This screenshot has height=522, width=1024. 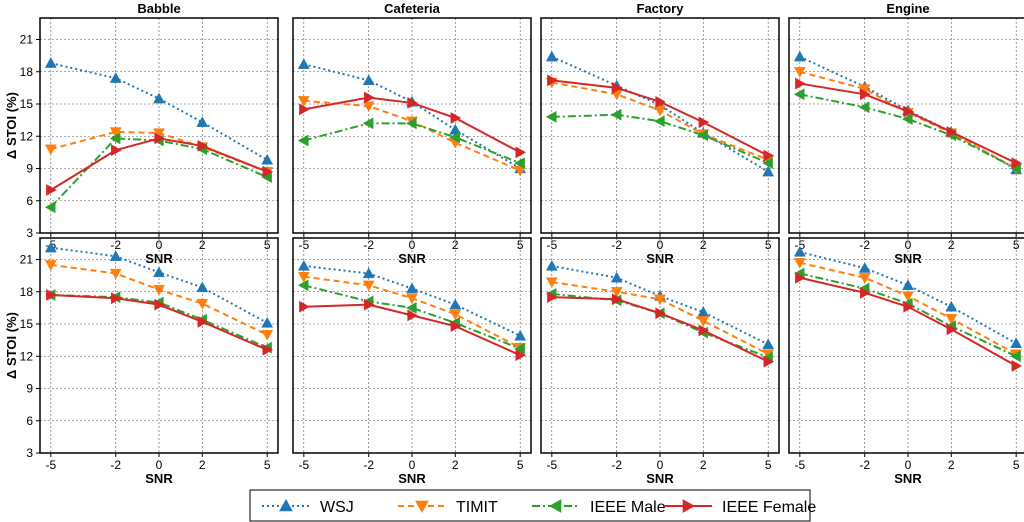 I want to click on y-tick-label: 15, so click(x=27, y=104).